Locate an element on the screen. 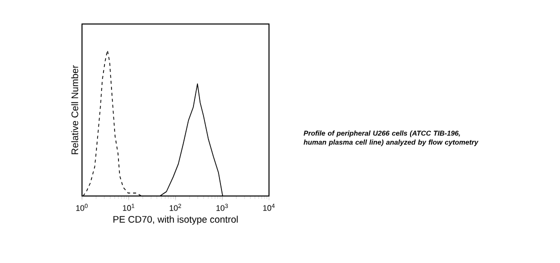 The image size is (560, 263). x-axis-title: PE CD70, with isotype control is located at coordinates (175, 220).